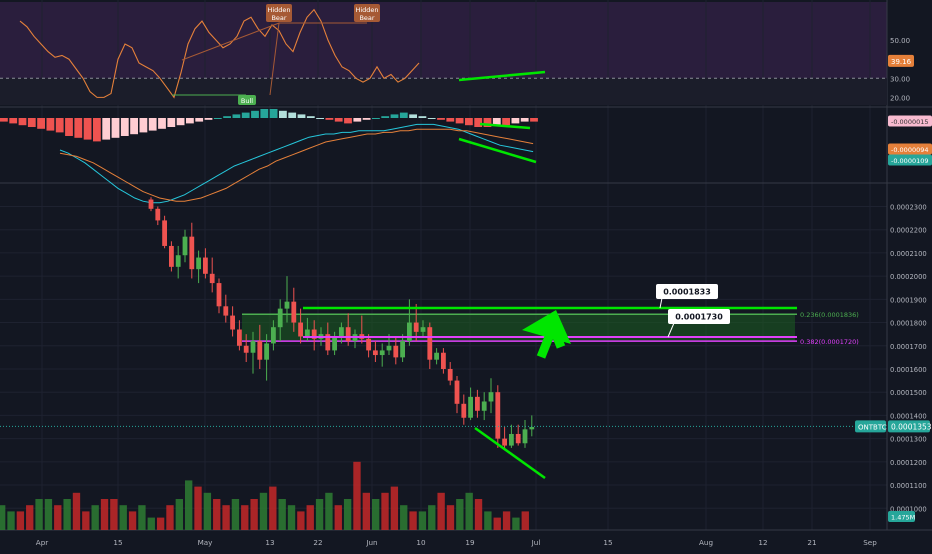  I want to click on macd-signal-line, so click(296, 165).